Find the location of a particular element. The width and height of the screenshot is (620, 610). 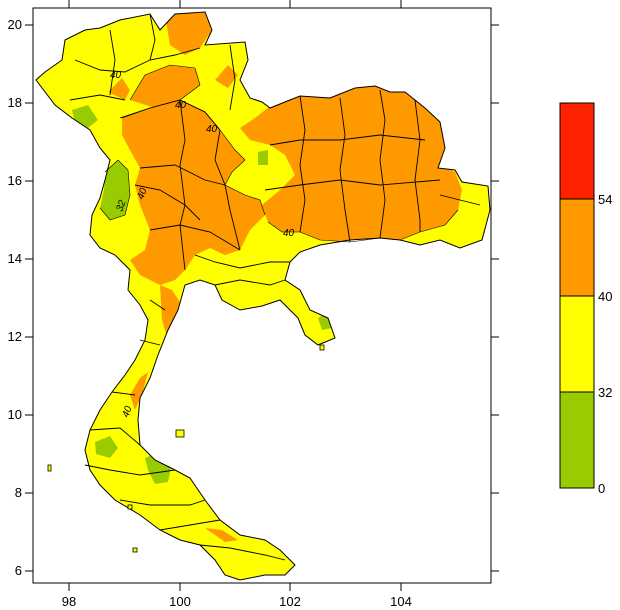

legend-label-32: 32 is located at coordinates (605, 392).